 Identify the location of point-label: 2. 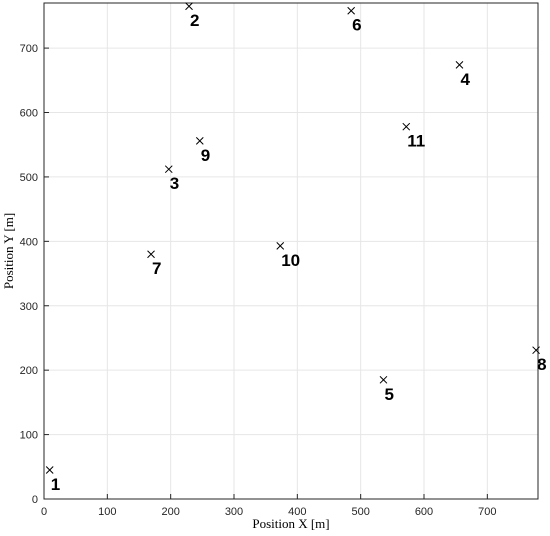
(194, 20).